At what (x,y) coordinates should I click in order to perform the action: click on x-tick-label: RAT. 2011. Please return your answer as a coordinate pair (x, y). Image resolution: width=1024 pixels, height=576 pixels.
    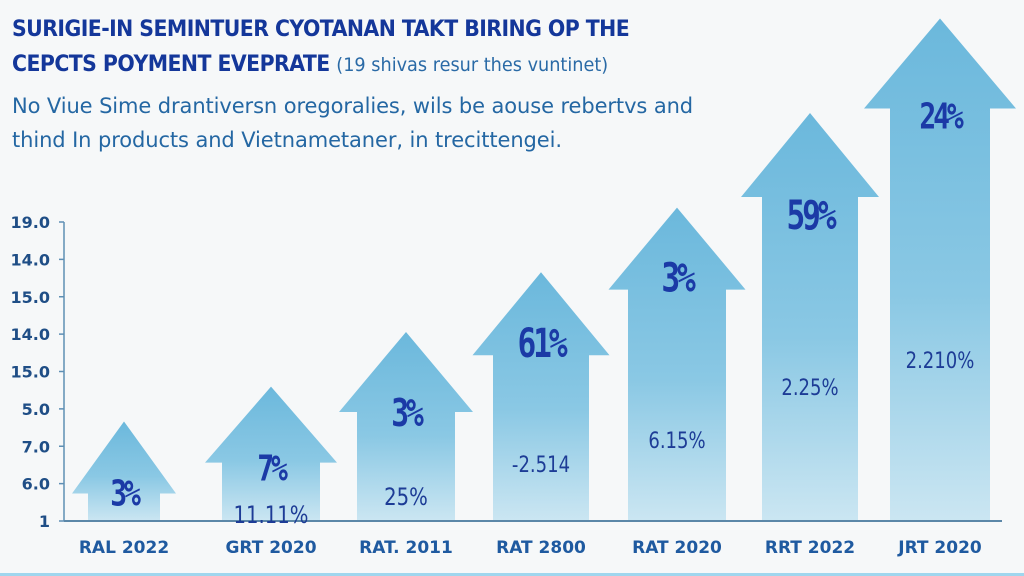
    Looking at the image, I should click on (406, 548).